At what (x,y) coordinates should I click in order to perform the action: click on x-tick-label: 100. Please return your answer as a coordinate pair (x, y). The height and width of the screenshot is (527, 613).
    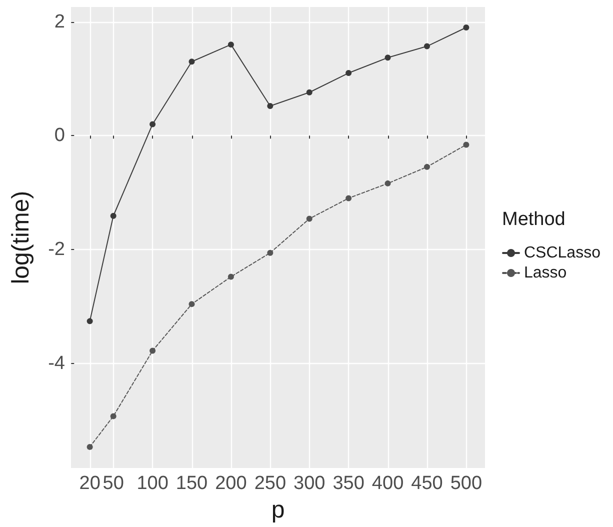
    Looking at the image, I should click on (152, 483).